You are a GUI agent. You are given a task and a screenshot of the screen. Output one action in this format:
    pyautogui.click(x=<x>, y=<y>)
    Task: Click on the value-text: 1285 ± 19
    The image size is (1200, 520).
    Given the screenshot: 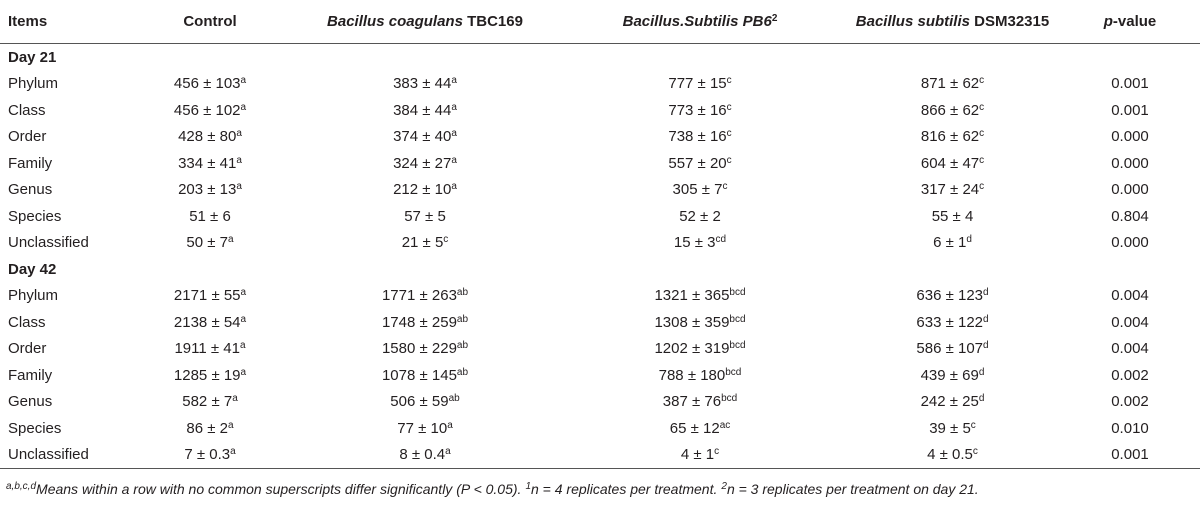 What is the action you would take?
    pyautogui.click(x=207, y=375)
    